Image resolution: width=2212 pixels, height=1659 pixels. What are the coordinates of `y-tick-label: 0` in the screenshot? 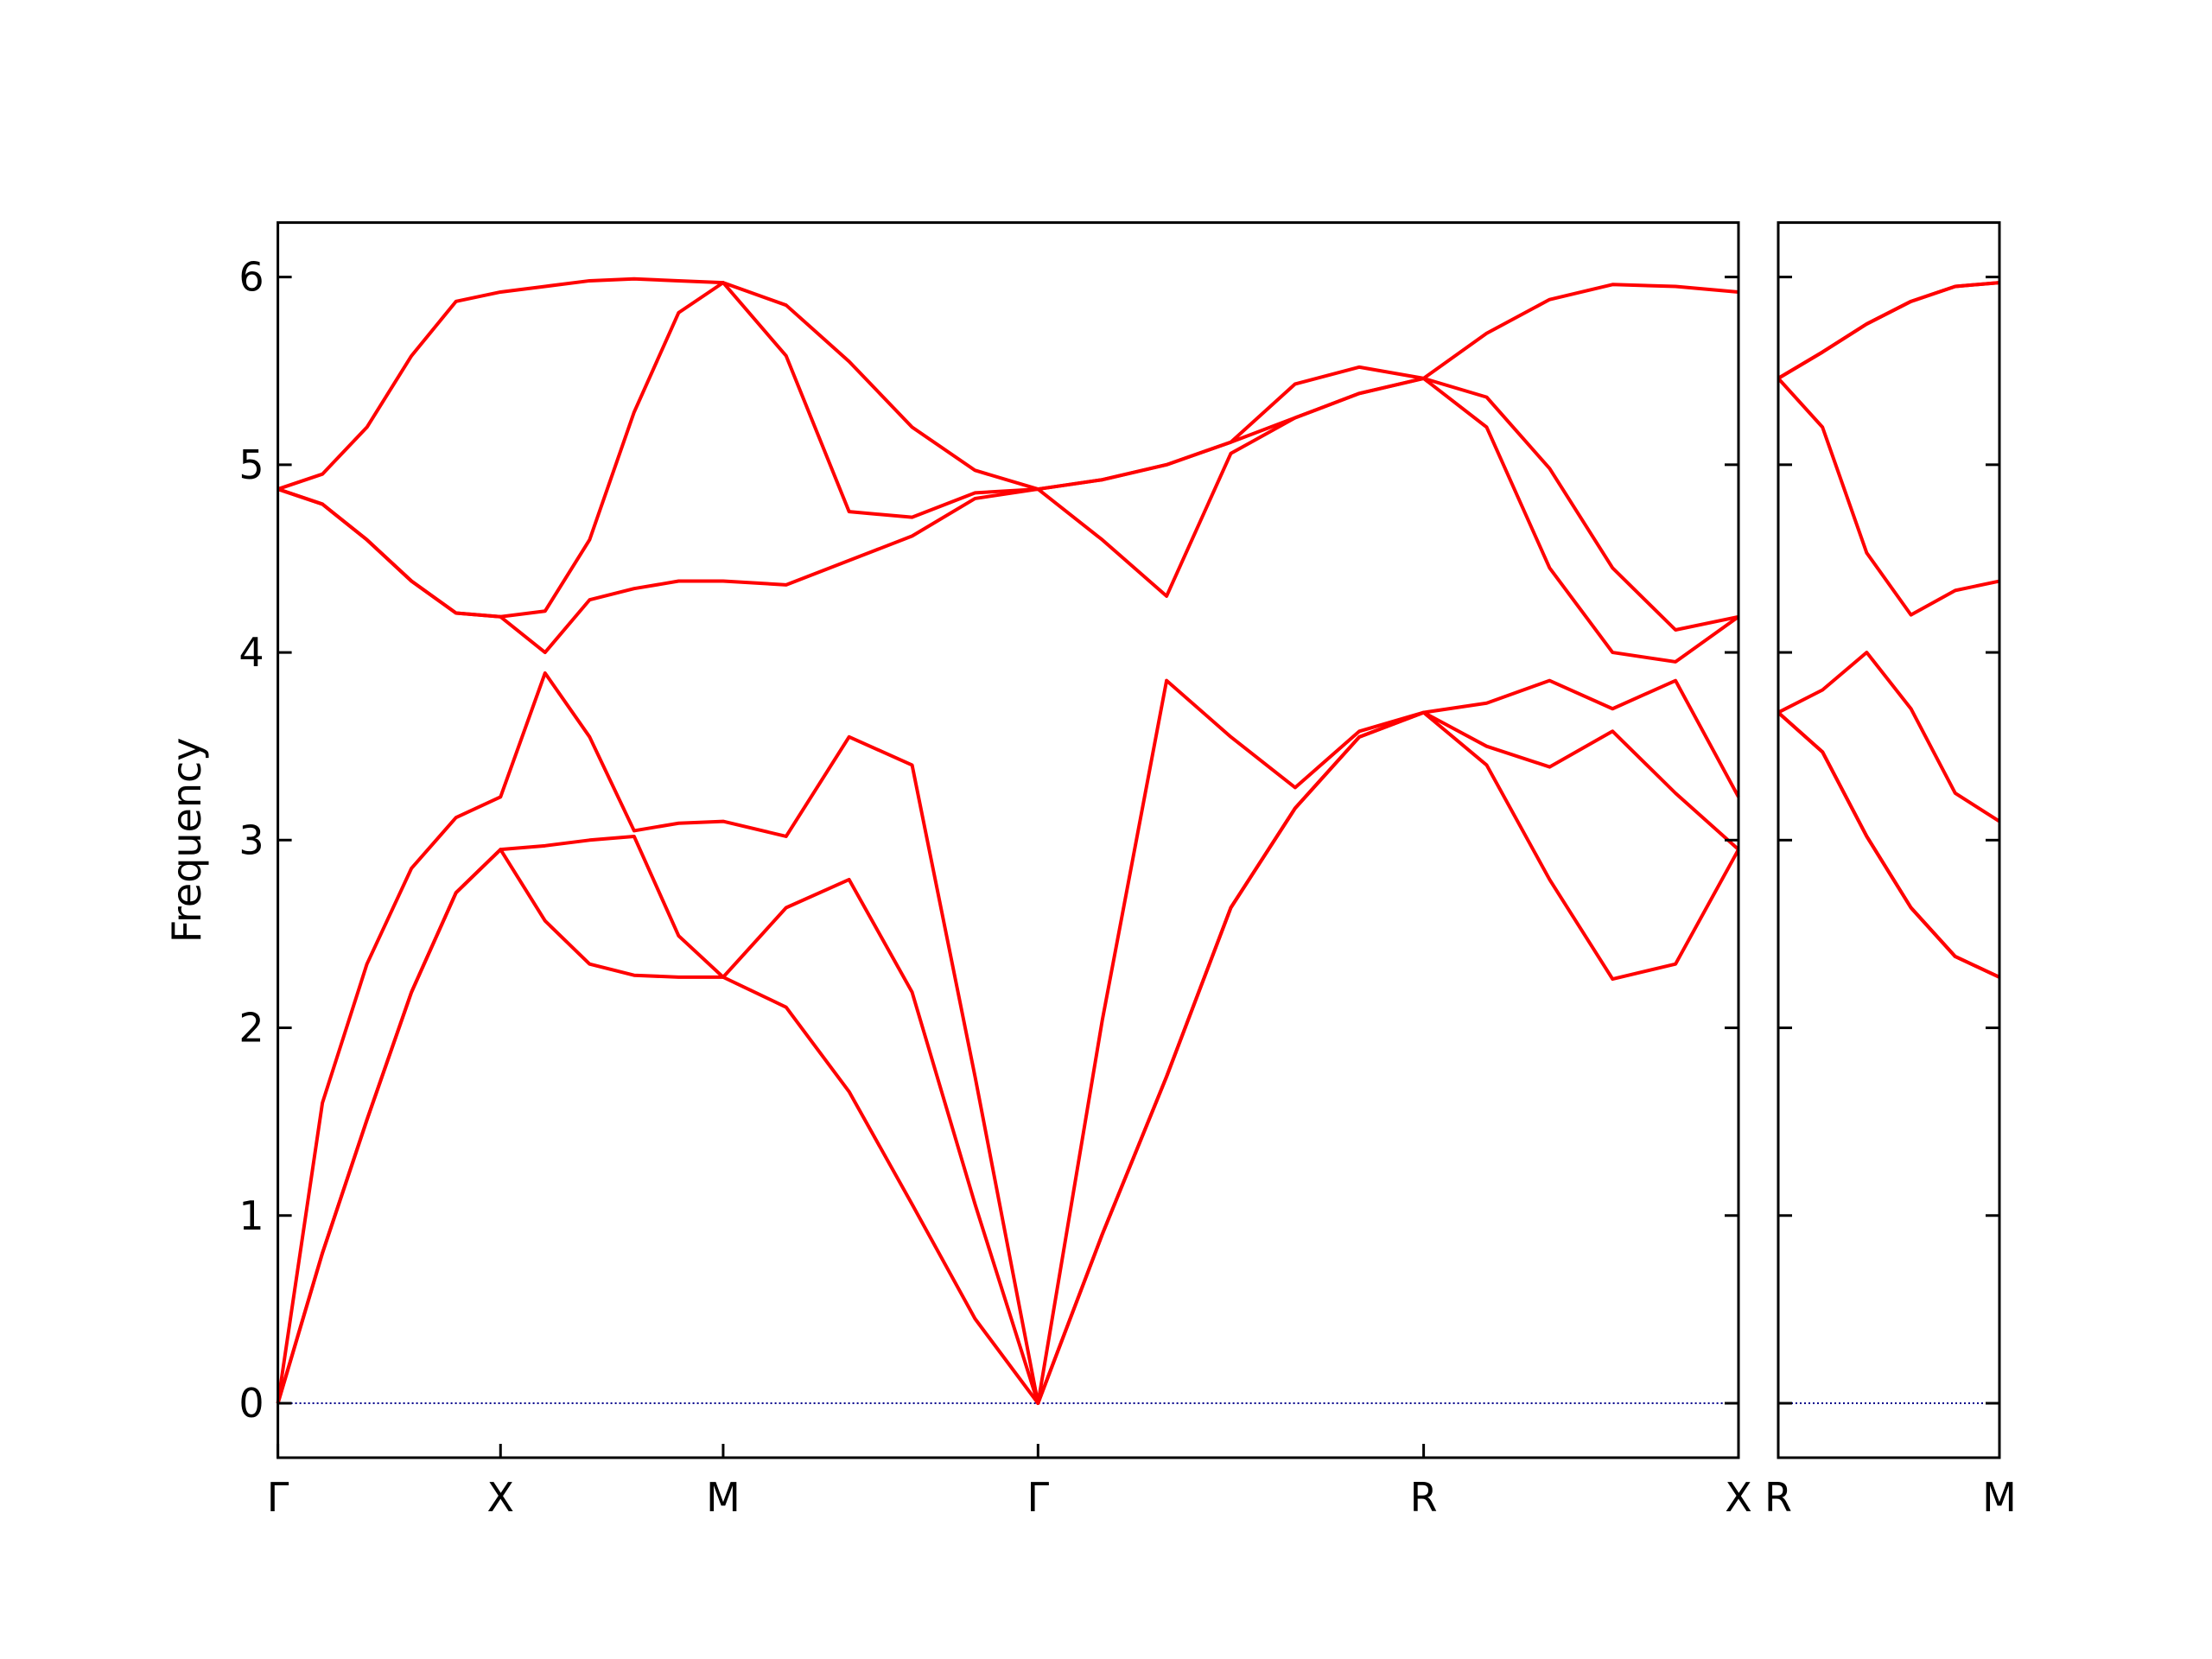 It's located at (251, 1403).